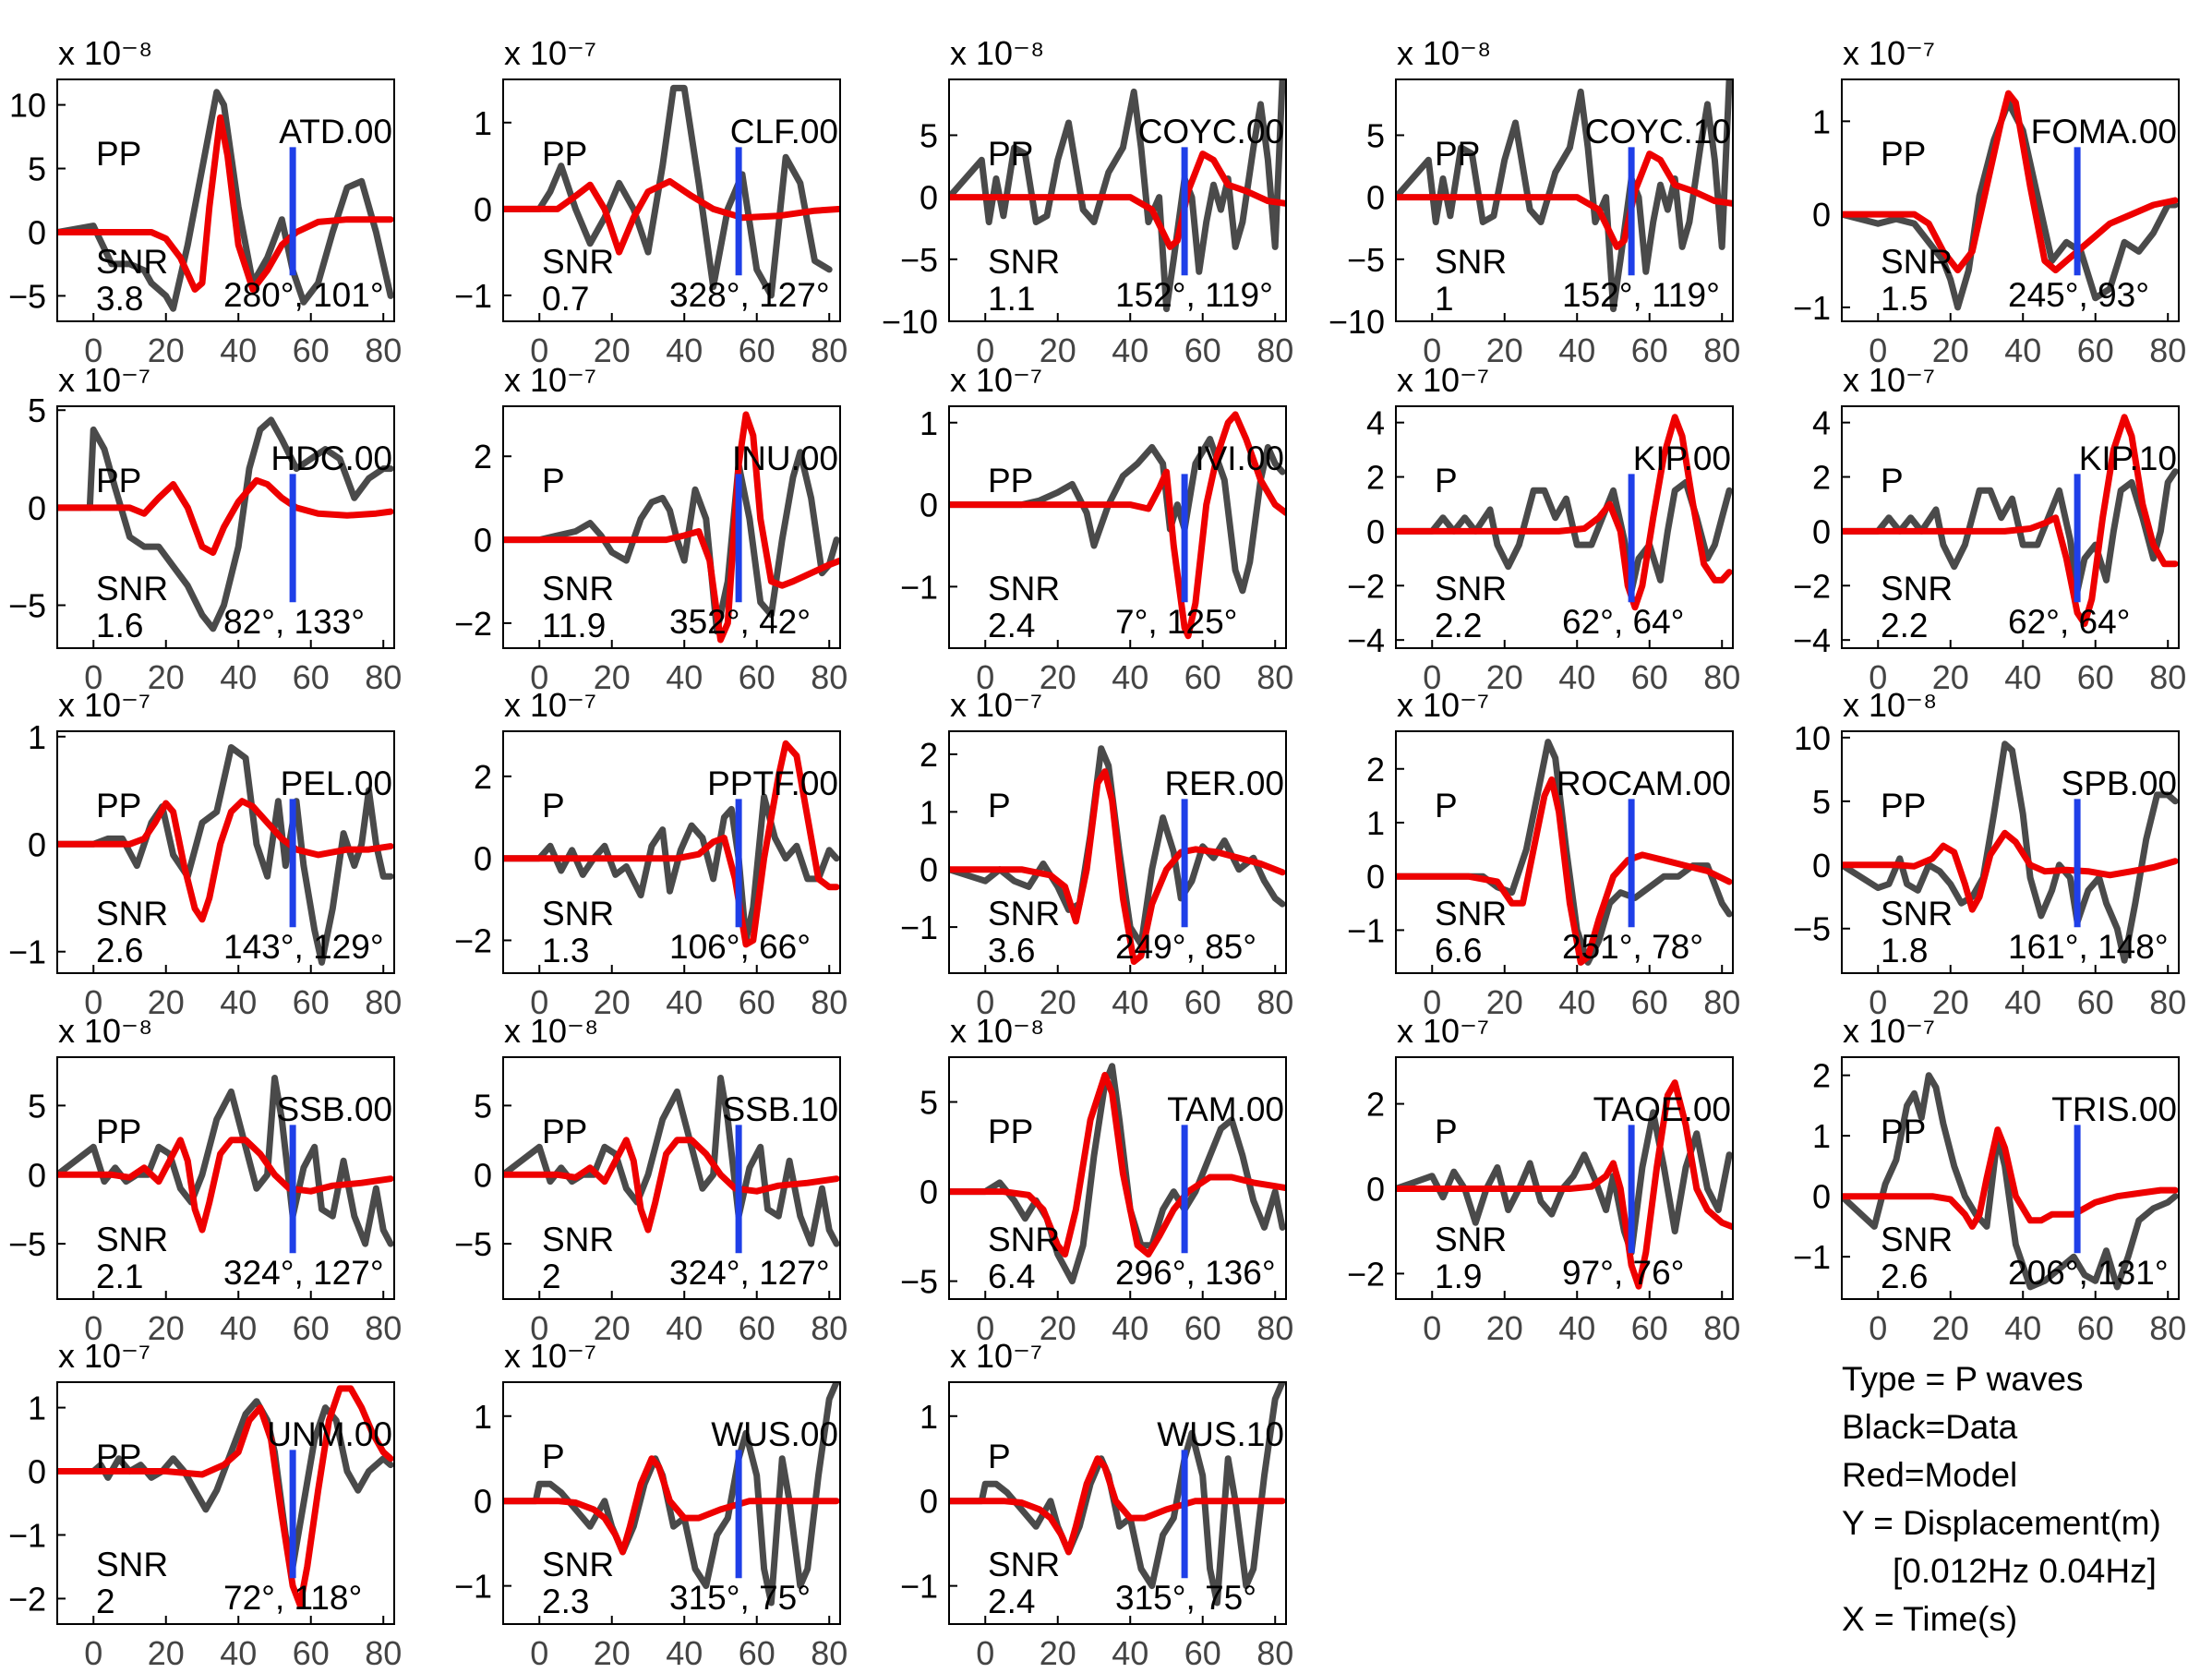  Describe the element at coordinates (1812, 640) in the screenshot. I see `y-tick-label: −4` at that location.